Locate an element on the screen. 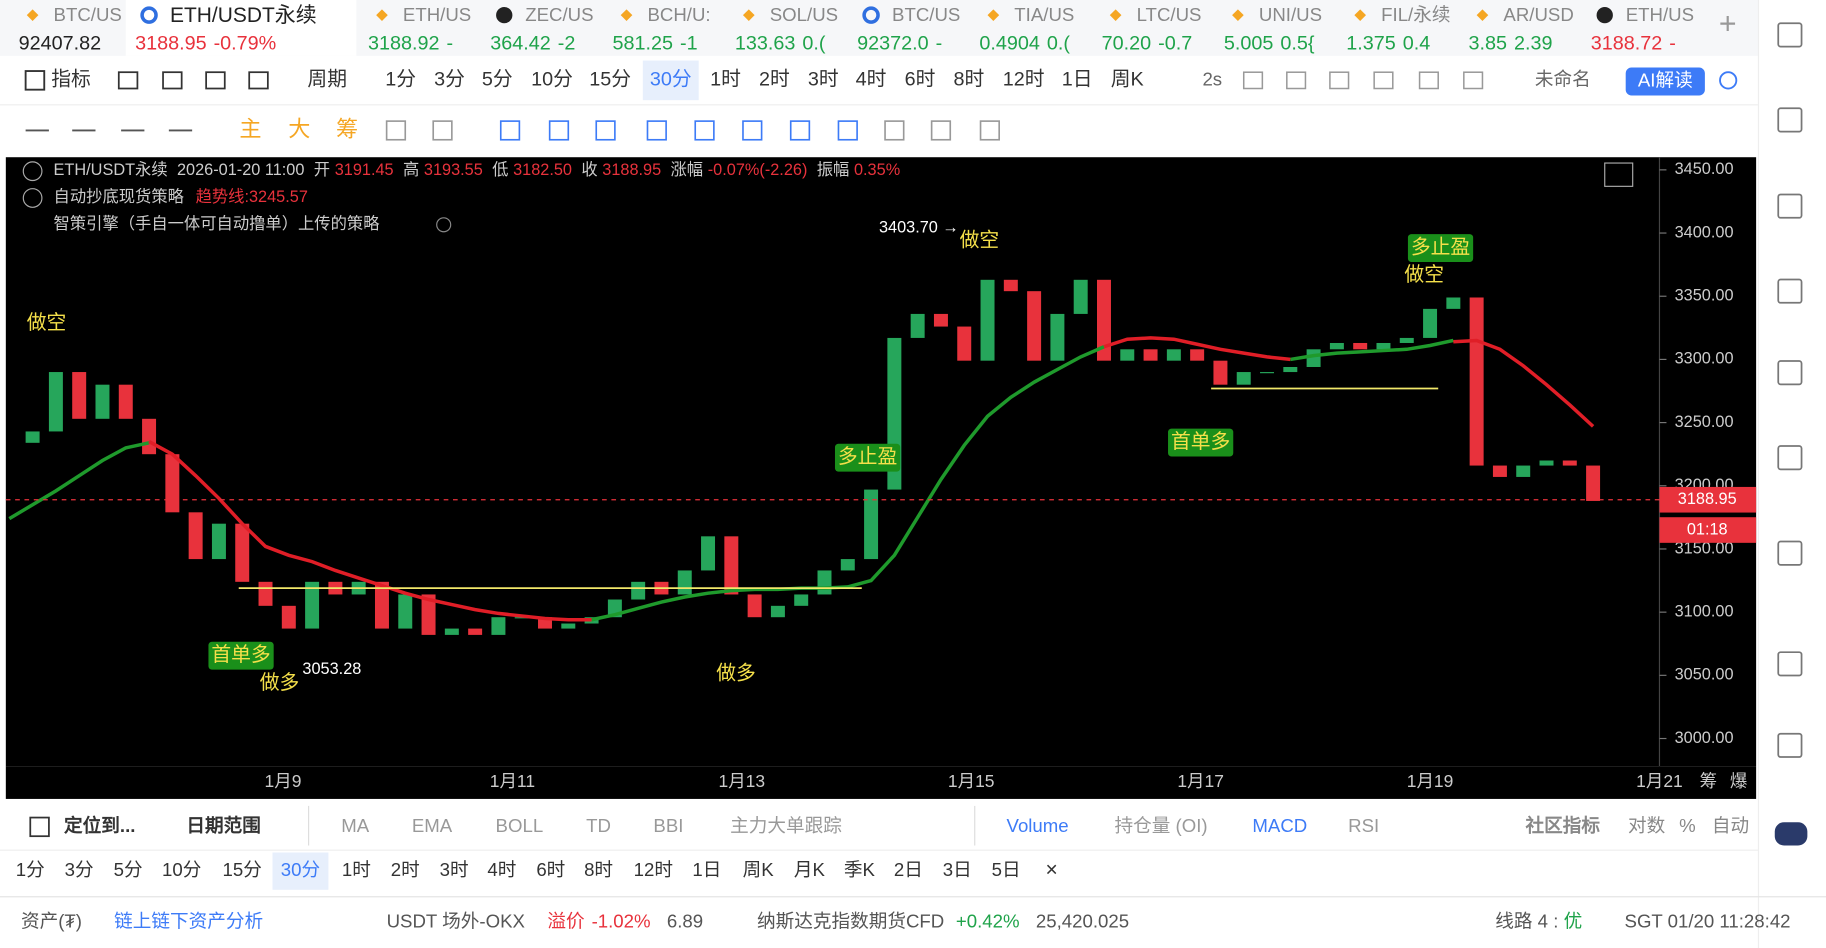 Image resolution: width=1826 pixels, height=948 pixels. interval-button: 5日 is located at coordinates (1006, 869).